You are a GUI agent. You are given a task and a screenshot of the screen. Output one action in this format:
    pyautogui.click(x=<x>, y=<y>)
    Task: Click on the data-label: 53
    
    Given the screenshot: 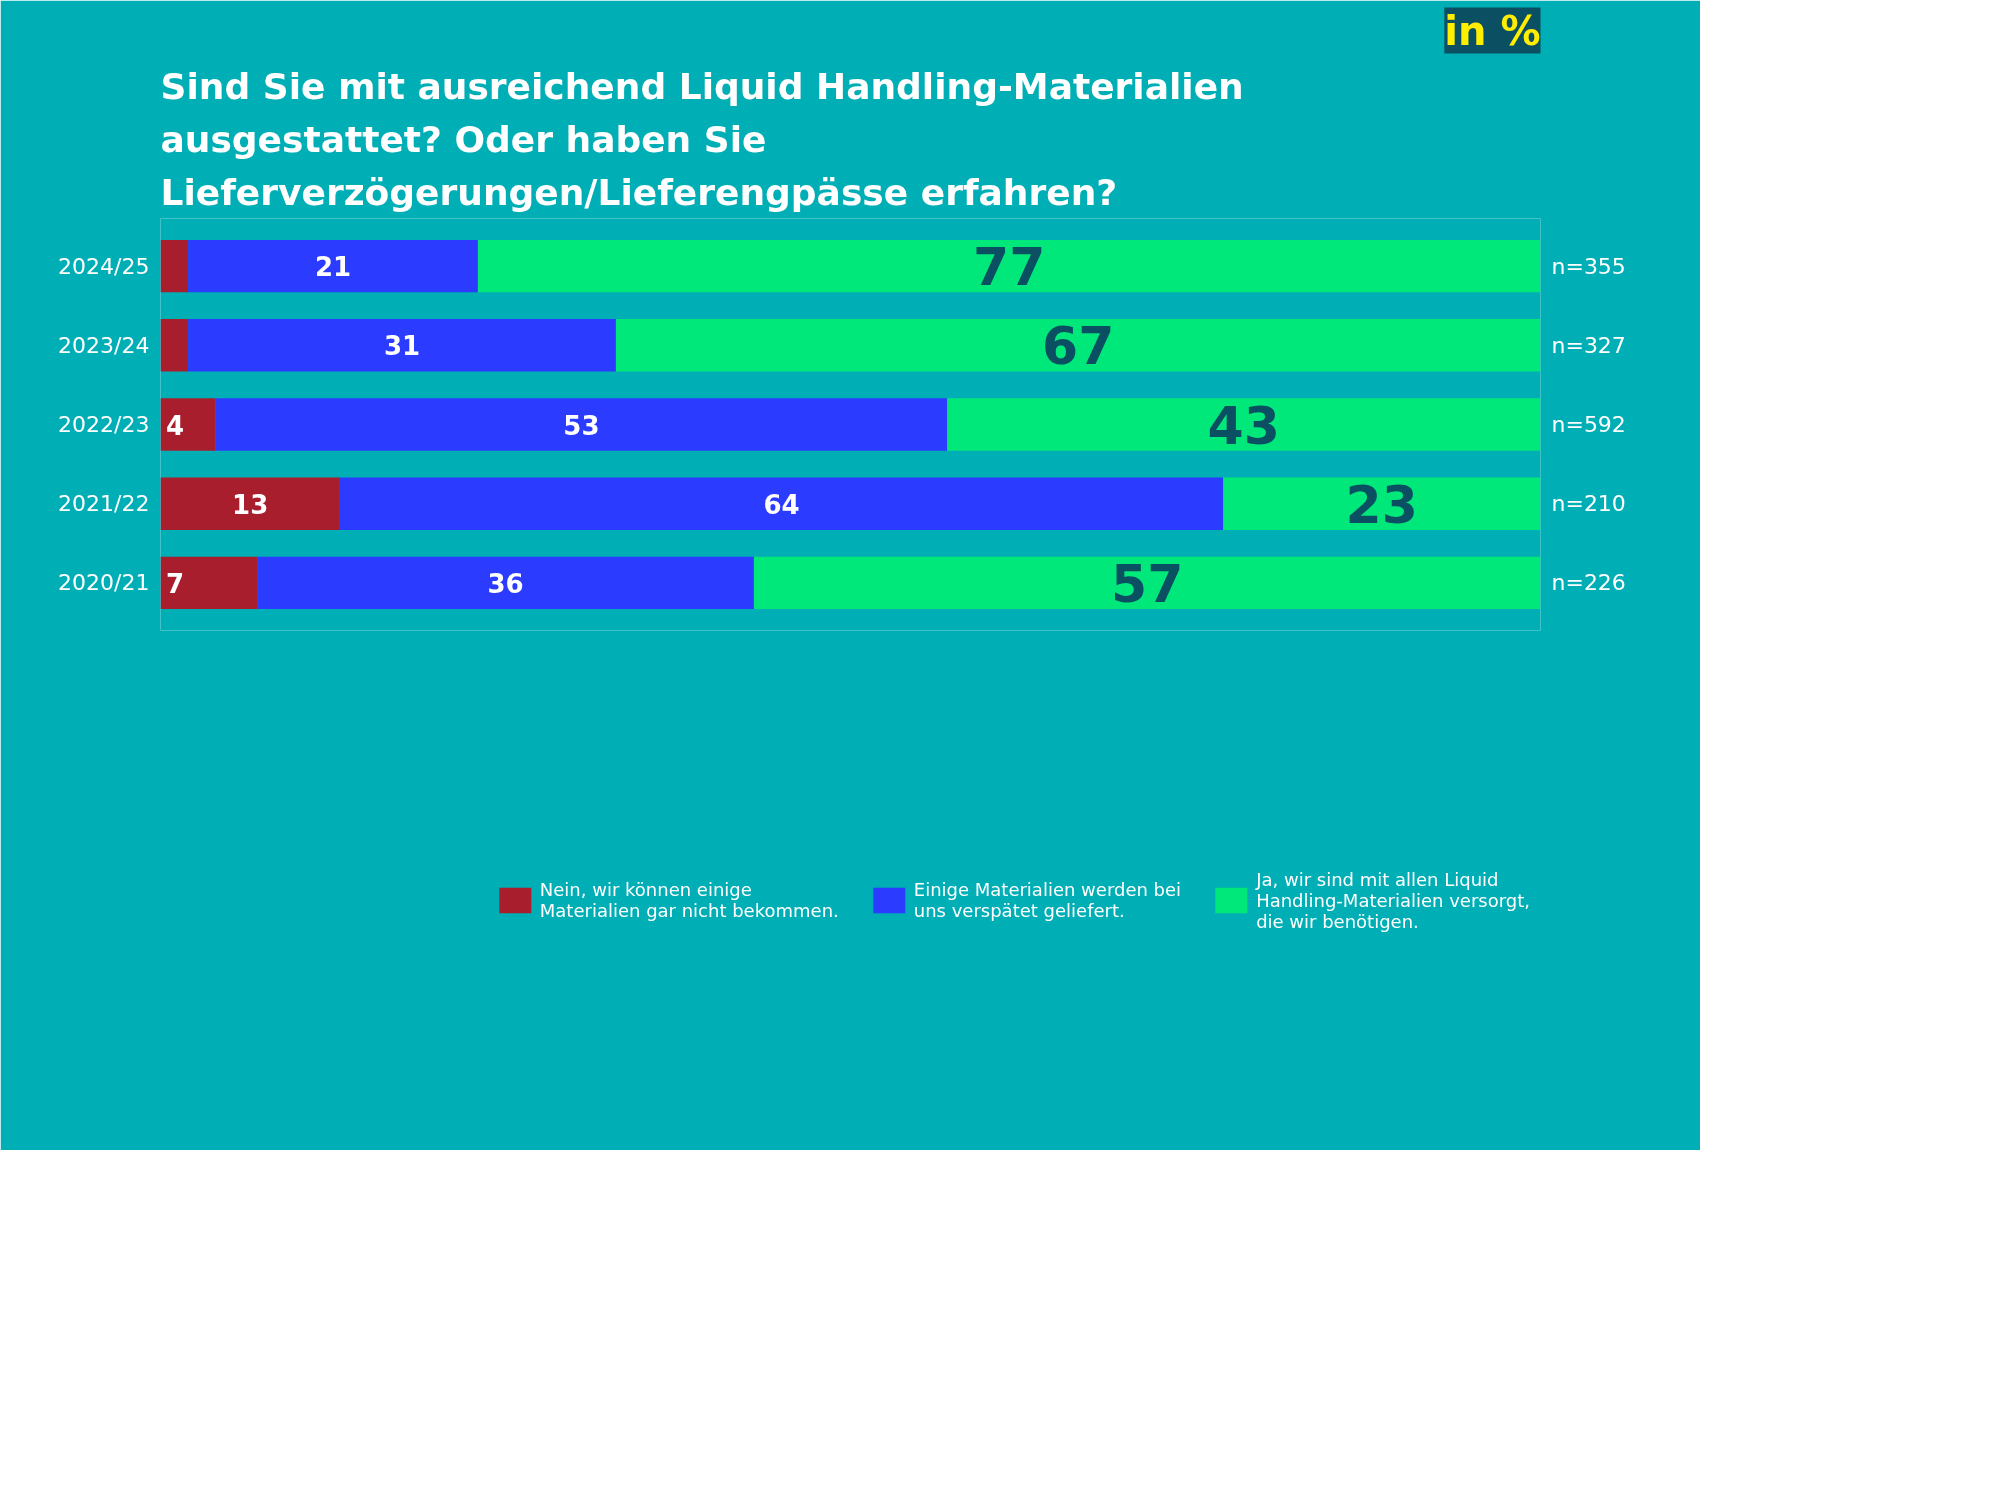 What is the action you would take?
    pyautogui.click(x=581, y=425)
    